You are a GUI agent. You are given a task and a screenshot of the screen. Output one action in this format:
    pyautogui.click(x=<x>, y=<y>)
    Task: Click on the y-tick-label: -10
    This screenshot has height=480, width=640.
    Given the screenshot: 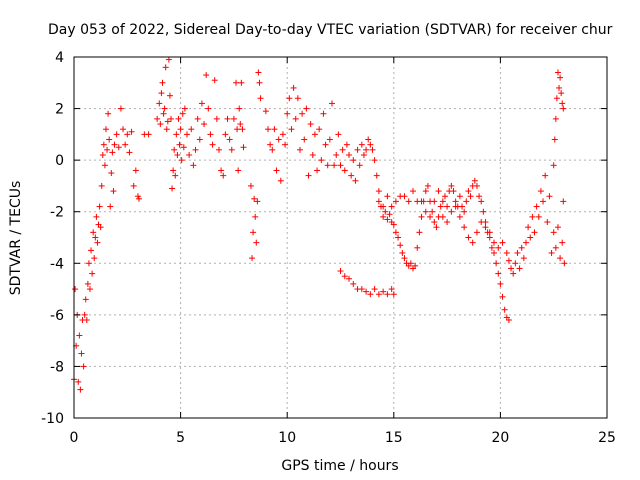 What is the action you would take?
    pyautogui.click(x=52, y=419)
    